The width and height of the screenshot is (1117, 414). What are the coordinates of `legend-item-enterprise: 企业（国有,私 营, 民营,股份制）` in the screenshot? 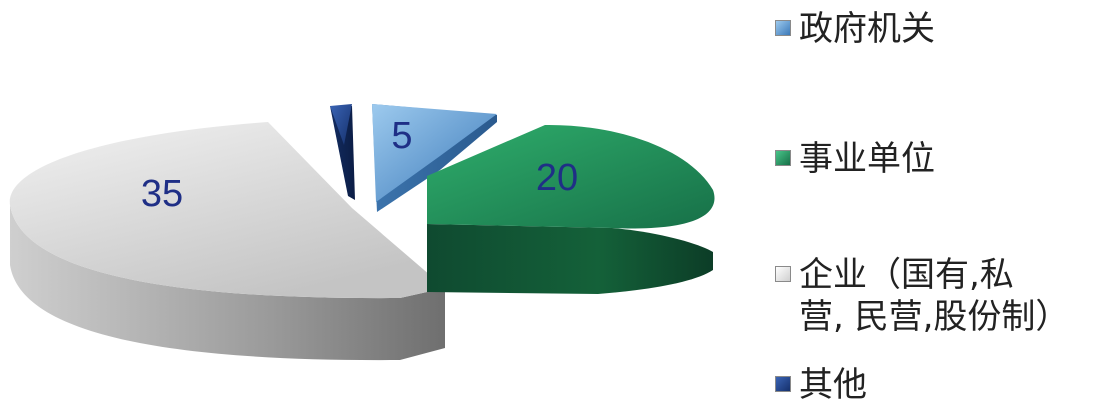 It's located at (922, 296).